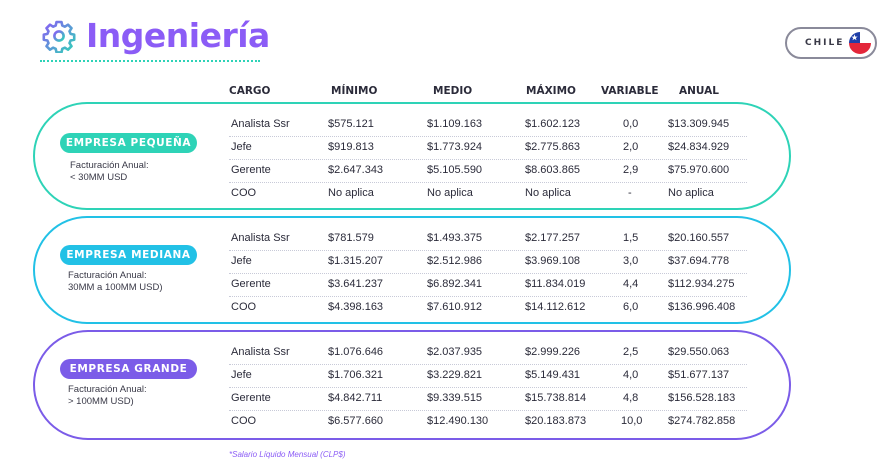 The image size is (896, 466). What do you see at coordinates (99, 177) in the screenshot?
I see `note-line: < 30MM USD` at bounding box center [99, 177].